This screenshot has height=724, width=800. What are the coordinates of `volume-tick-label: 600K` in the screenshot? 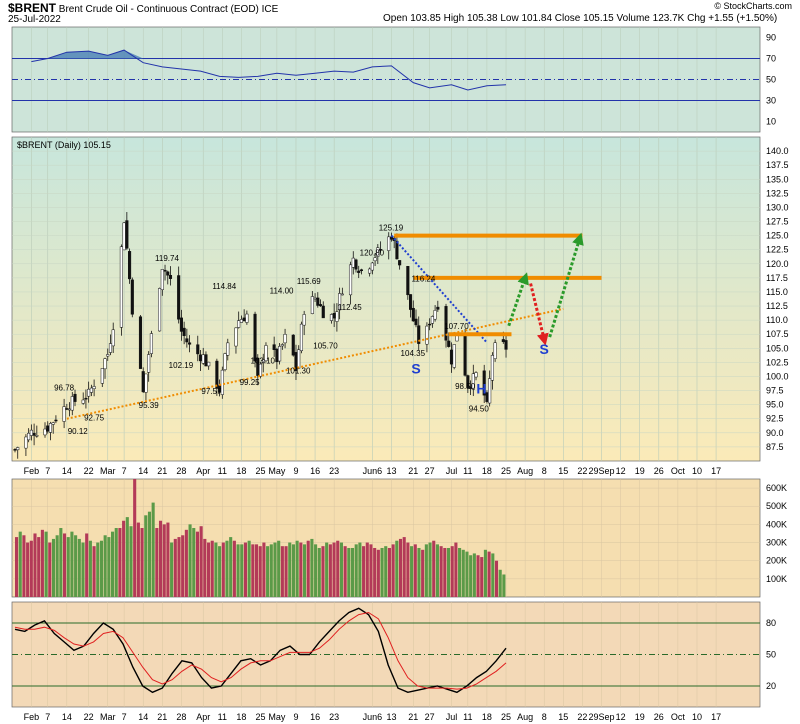 It's located at (776, 488).